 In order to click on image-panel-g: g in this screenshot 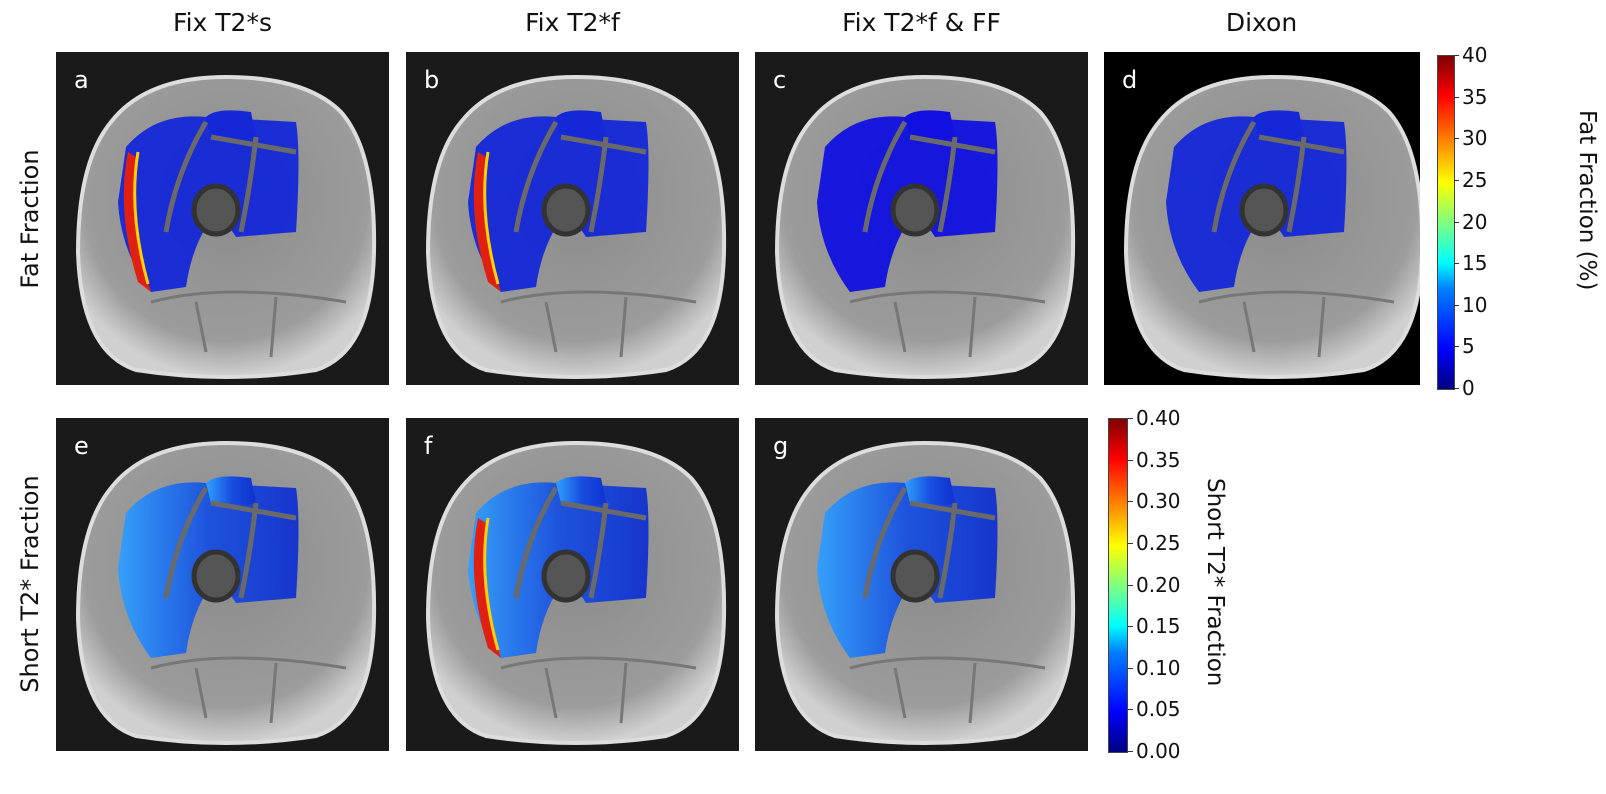, I will do `click(921, 584)`.